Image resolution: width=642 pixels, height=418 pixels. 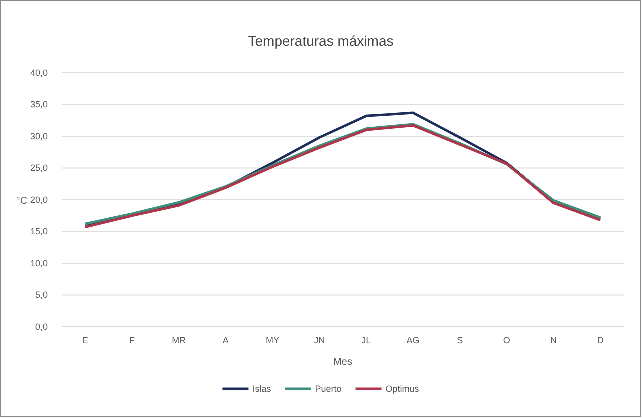 What do you see at coordinates (320, 340) in the screenshot?
I see `x-tick-label: JN` at bounding box center [320, 340].